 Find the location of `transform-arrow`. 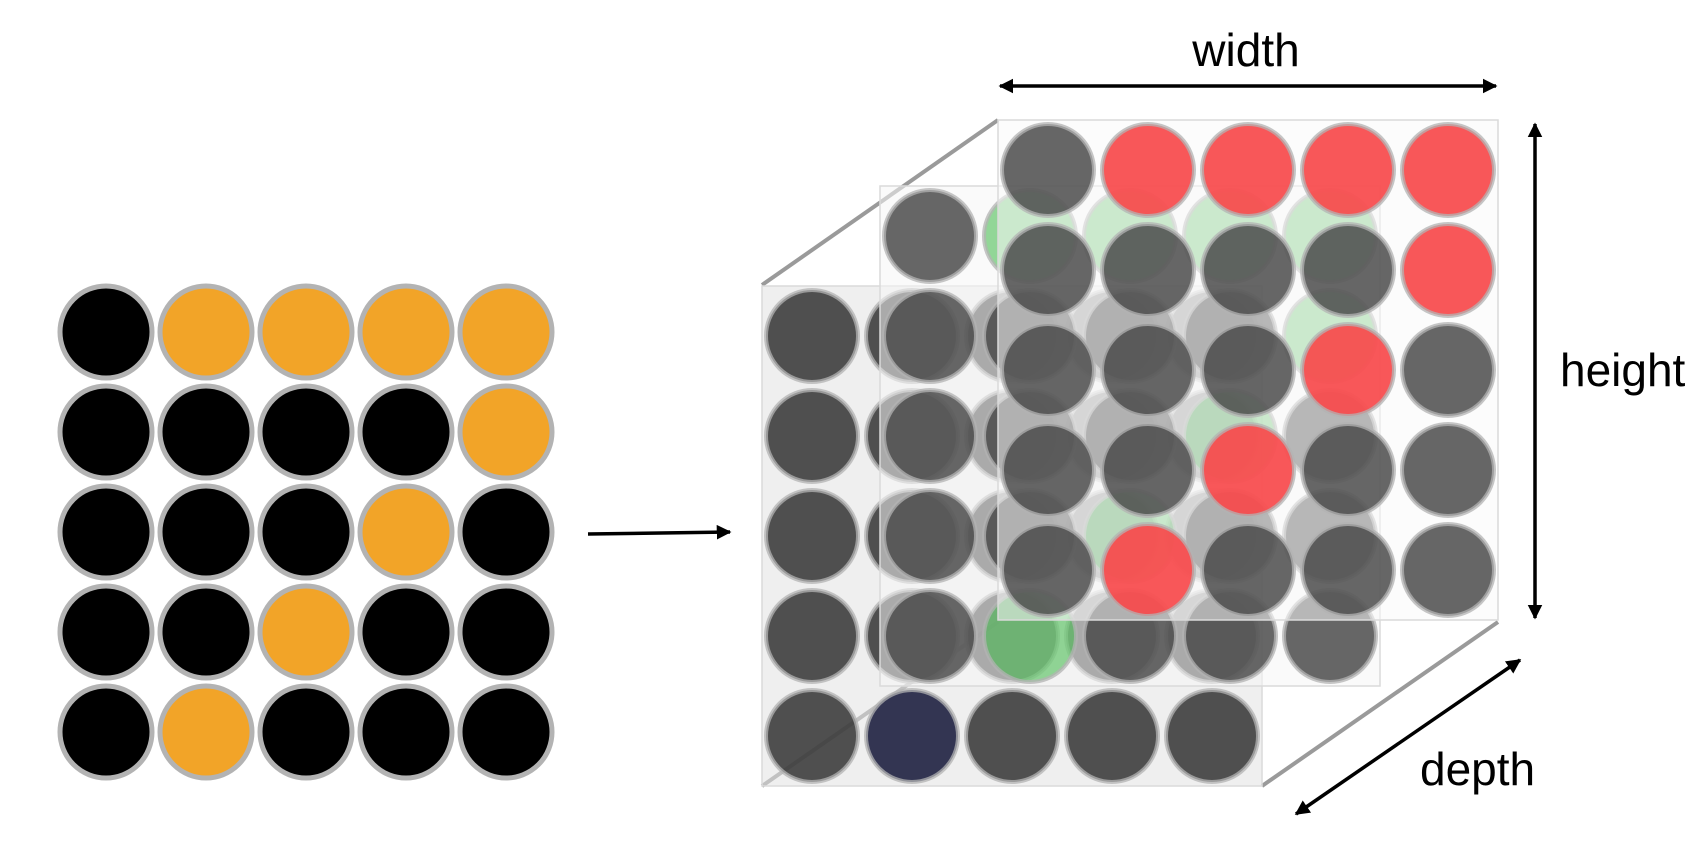

transform-arrow is located at coordinates (659, 532).